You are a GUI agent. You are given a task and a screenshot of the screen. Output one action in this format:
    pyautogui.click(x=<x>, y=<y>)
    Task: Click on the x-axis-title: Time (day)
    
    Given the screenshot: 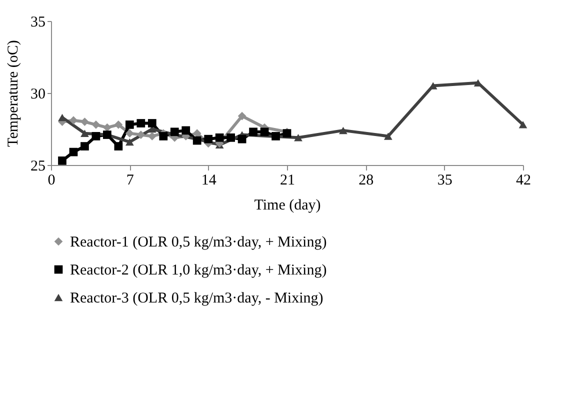 What is the action you would take?
    pyautogui.click(x=287, y=206)
    